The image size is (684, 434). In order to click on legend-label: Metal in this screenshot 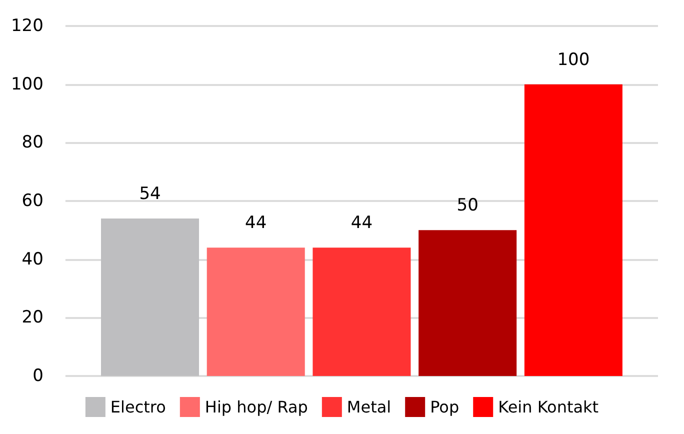, I will do `click(369, 407)`.